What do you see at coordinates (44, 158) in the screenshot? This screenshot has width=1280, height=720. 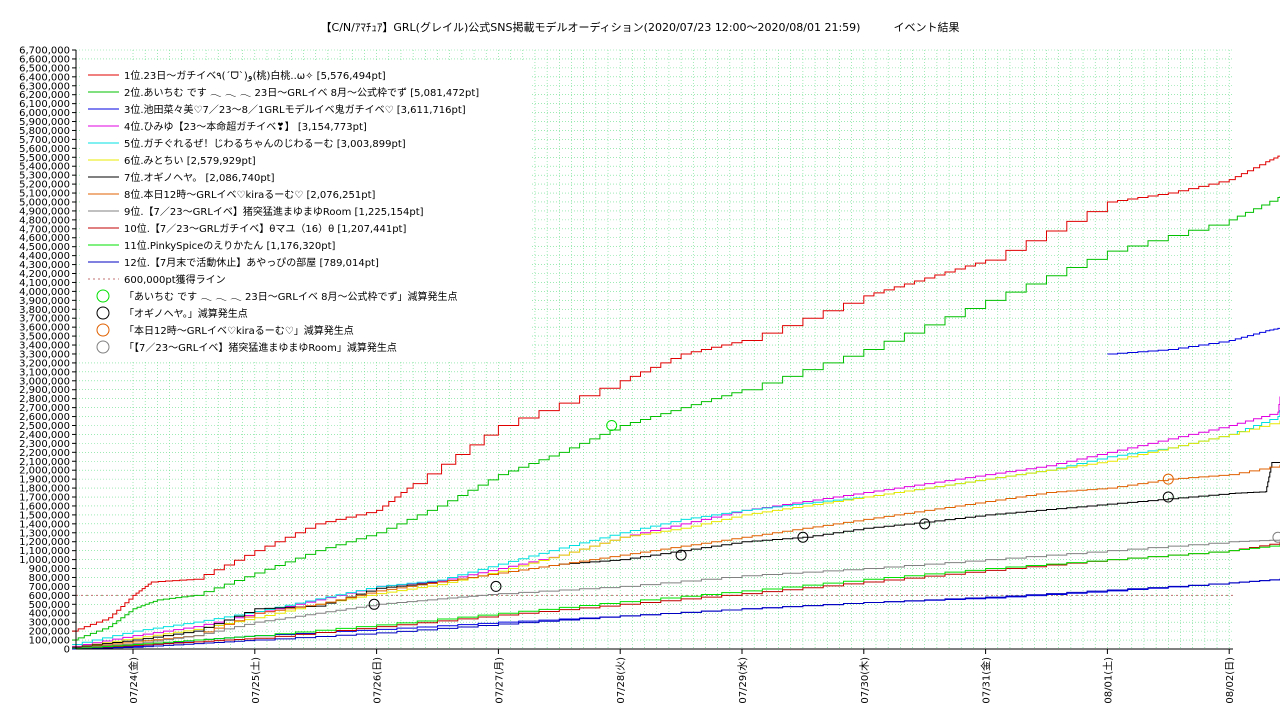 I see `y-tick-label: 5,500,000` at bounding box center [44, 158].